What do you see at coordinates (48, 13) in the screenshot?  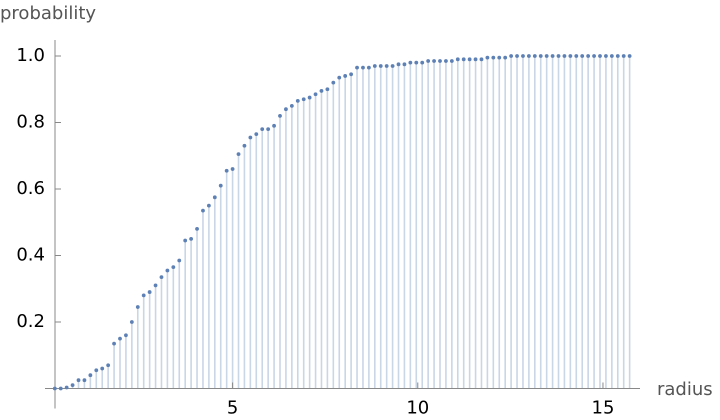 I see `y-axis-title: probability` at bounding box center [48, 13].